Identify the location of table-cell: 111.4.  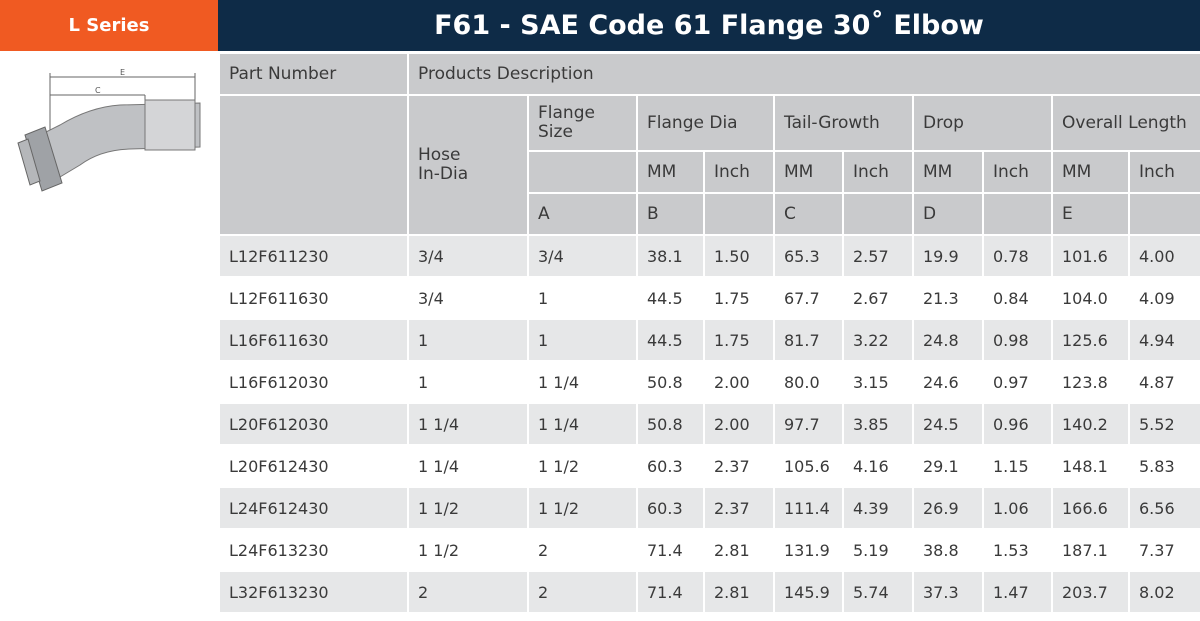
(808, 508).